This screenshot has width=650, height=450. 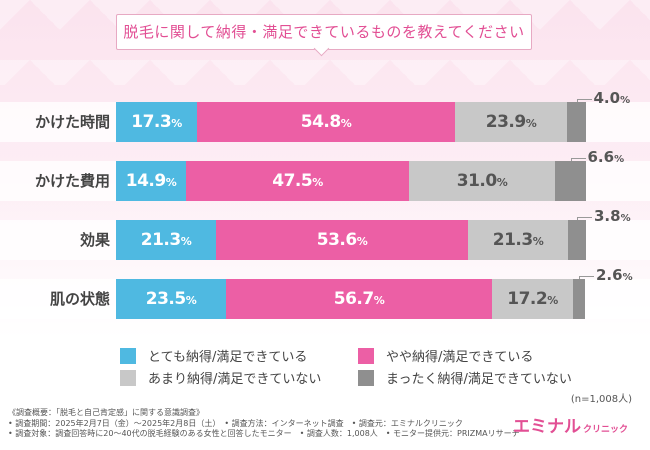 What do you see at coordinates (570, 427) in the screenshot?
I see `clinic-logo: エミナル クリニック` at bounding box center [570, 427].